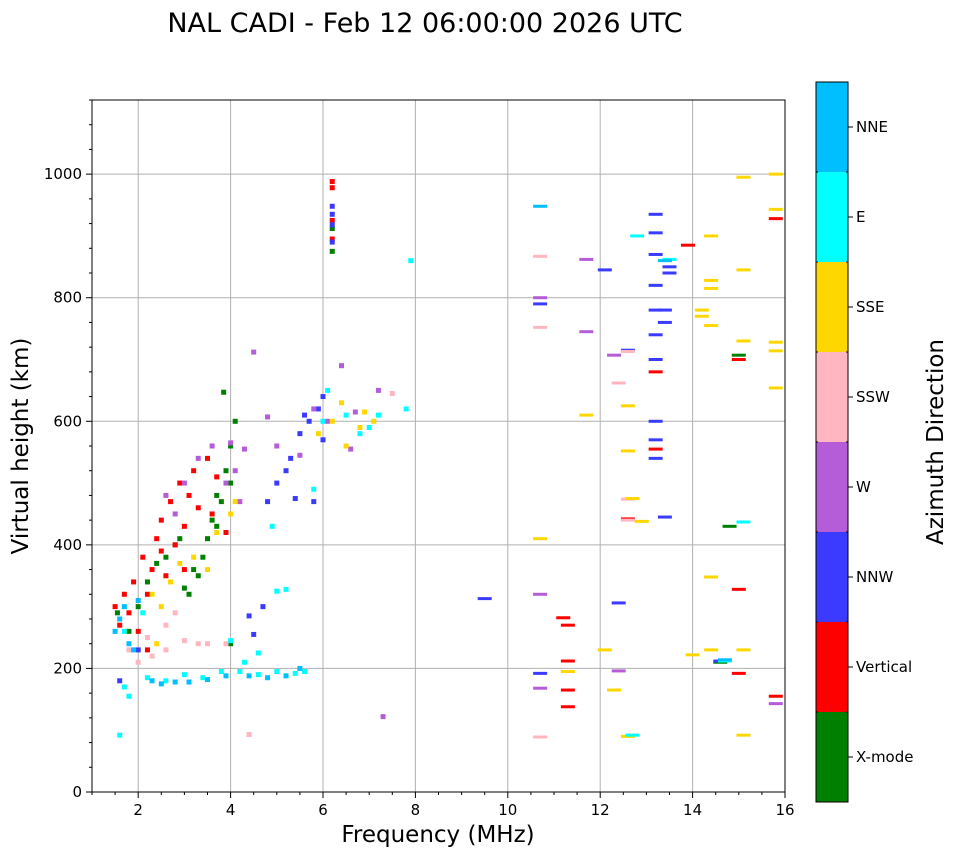 Image resolution: width=958 pixels, height=857 pixels. I want to click on x-tick-label: 6, so click(323, 810).